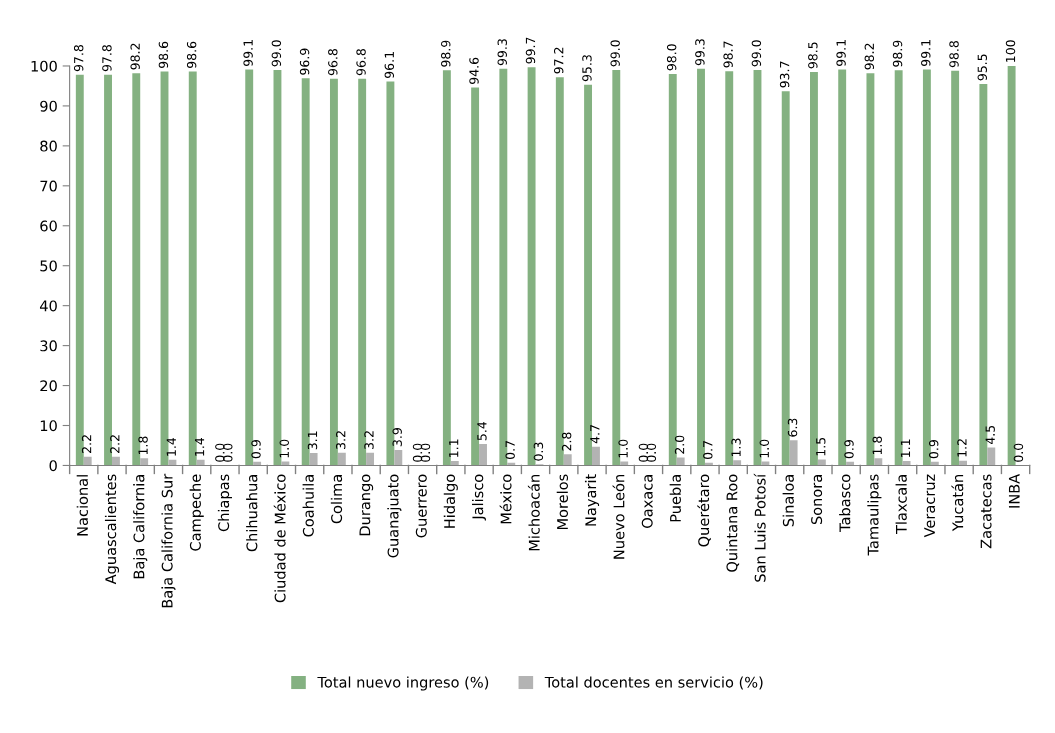 Image resolution: width=1055 pixels, height=733 pixels. I want to click on y-tick-label: 30, so click(48, 346).